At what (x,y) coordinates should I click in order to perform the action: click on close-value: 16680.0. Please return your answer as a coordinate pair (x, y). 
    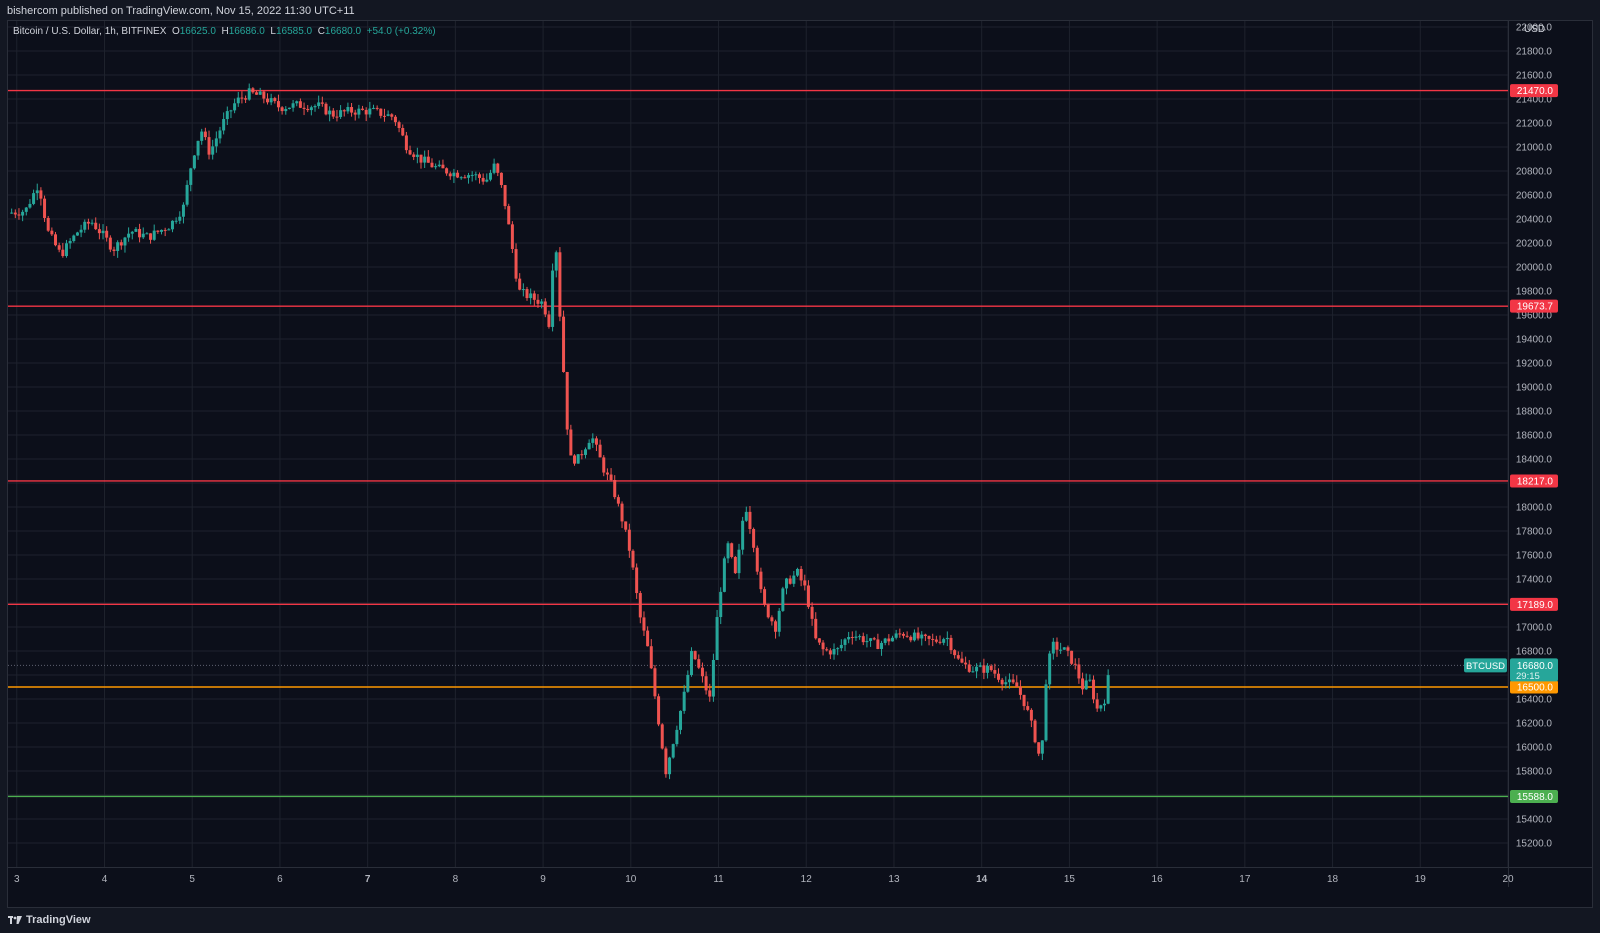
    Looking at the image, I should click on (343, 31).